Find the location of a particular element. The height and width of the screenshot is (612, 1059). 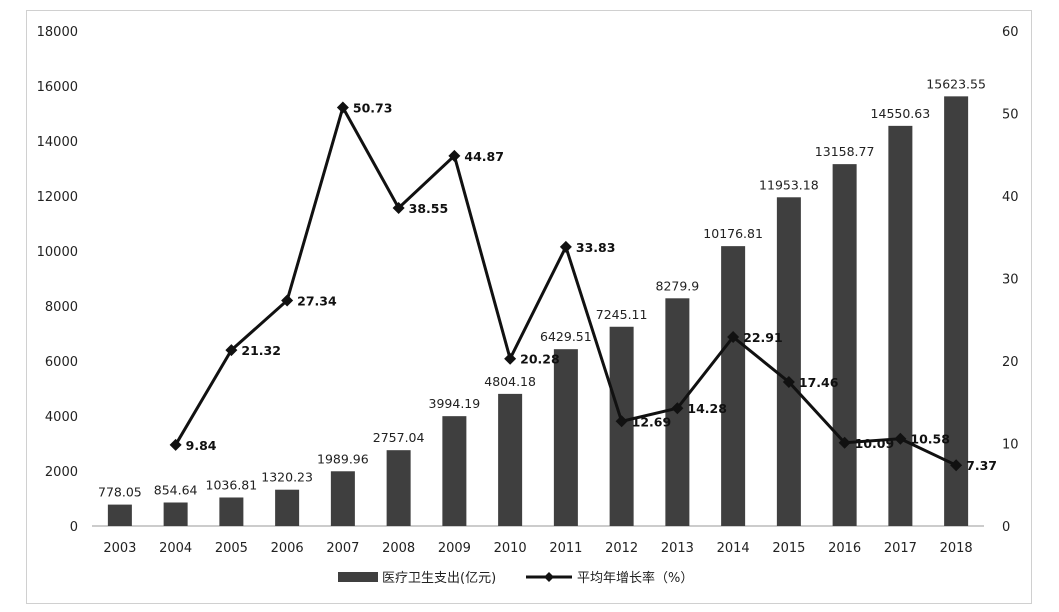

x-tick-label: 2008 is located at coordinates (398, 548).